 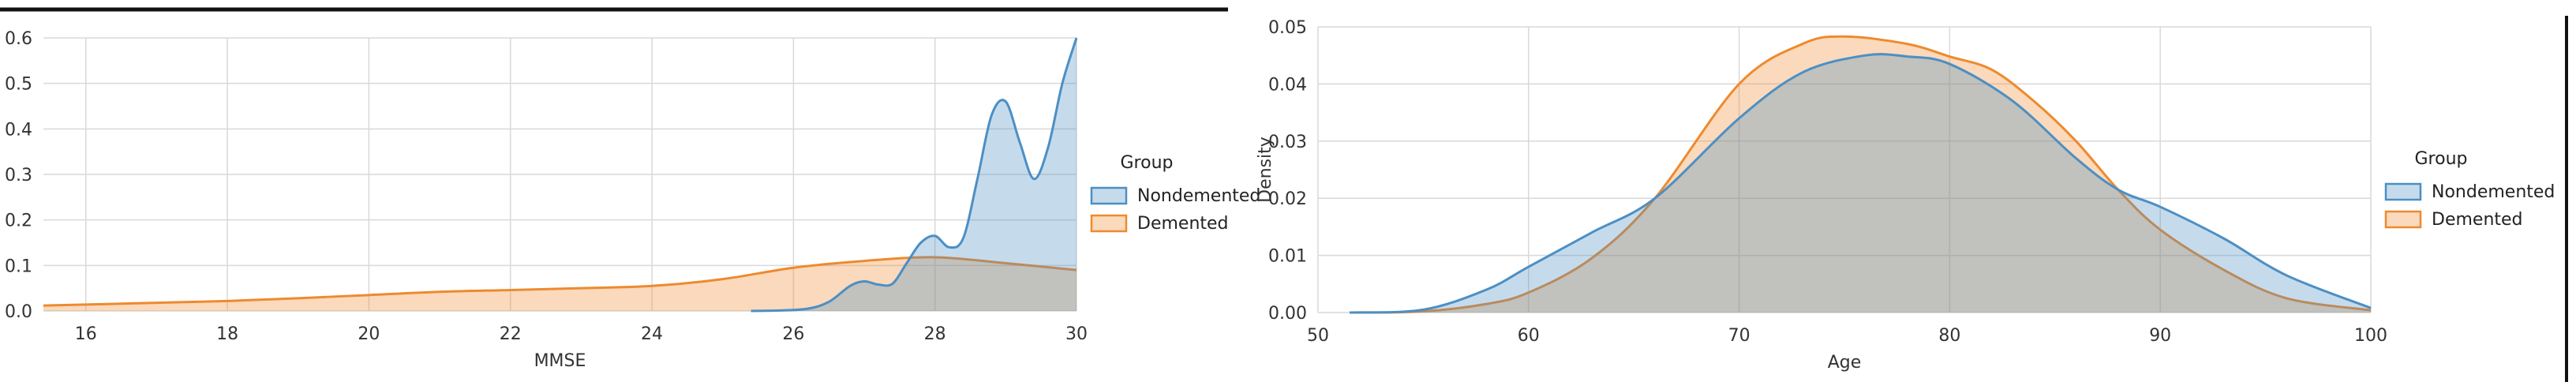 I want to click on density-area-demented, so click(x=559, y=284).